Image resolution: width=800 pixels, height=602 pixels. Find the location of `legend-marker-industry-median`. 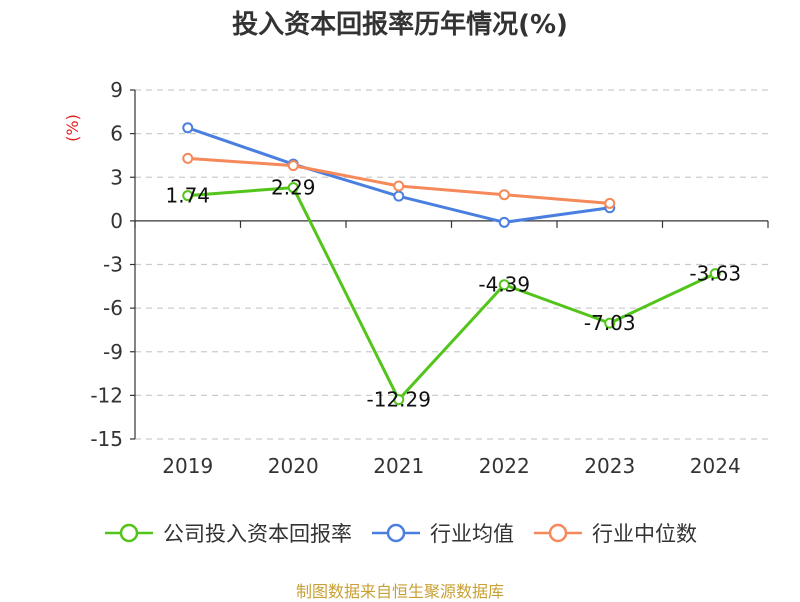

legend-marker-industry-median is located at coordinates (558, 533).